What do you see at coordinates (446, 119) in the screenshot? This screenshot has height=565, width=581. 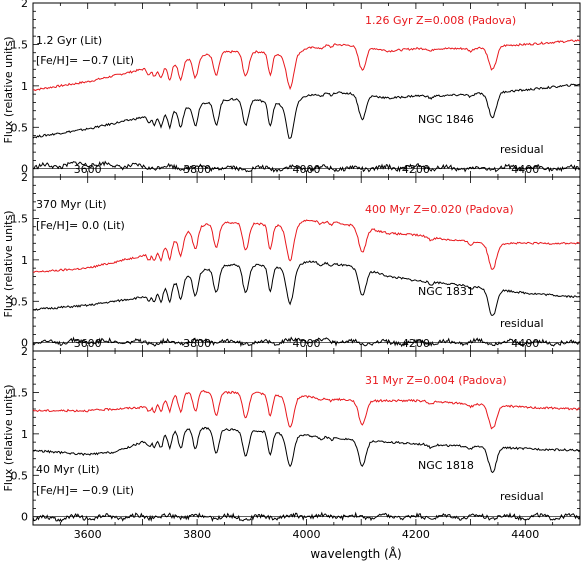 I see `cluster-label: NGC 1846` at bounding box center [446, 119].